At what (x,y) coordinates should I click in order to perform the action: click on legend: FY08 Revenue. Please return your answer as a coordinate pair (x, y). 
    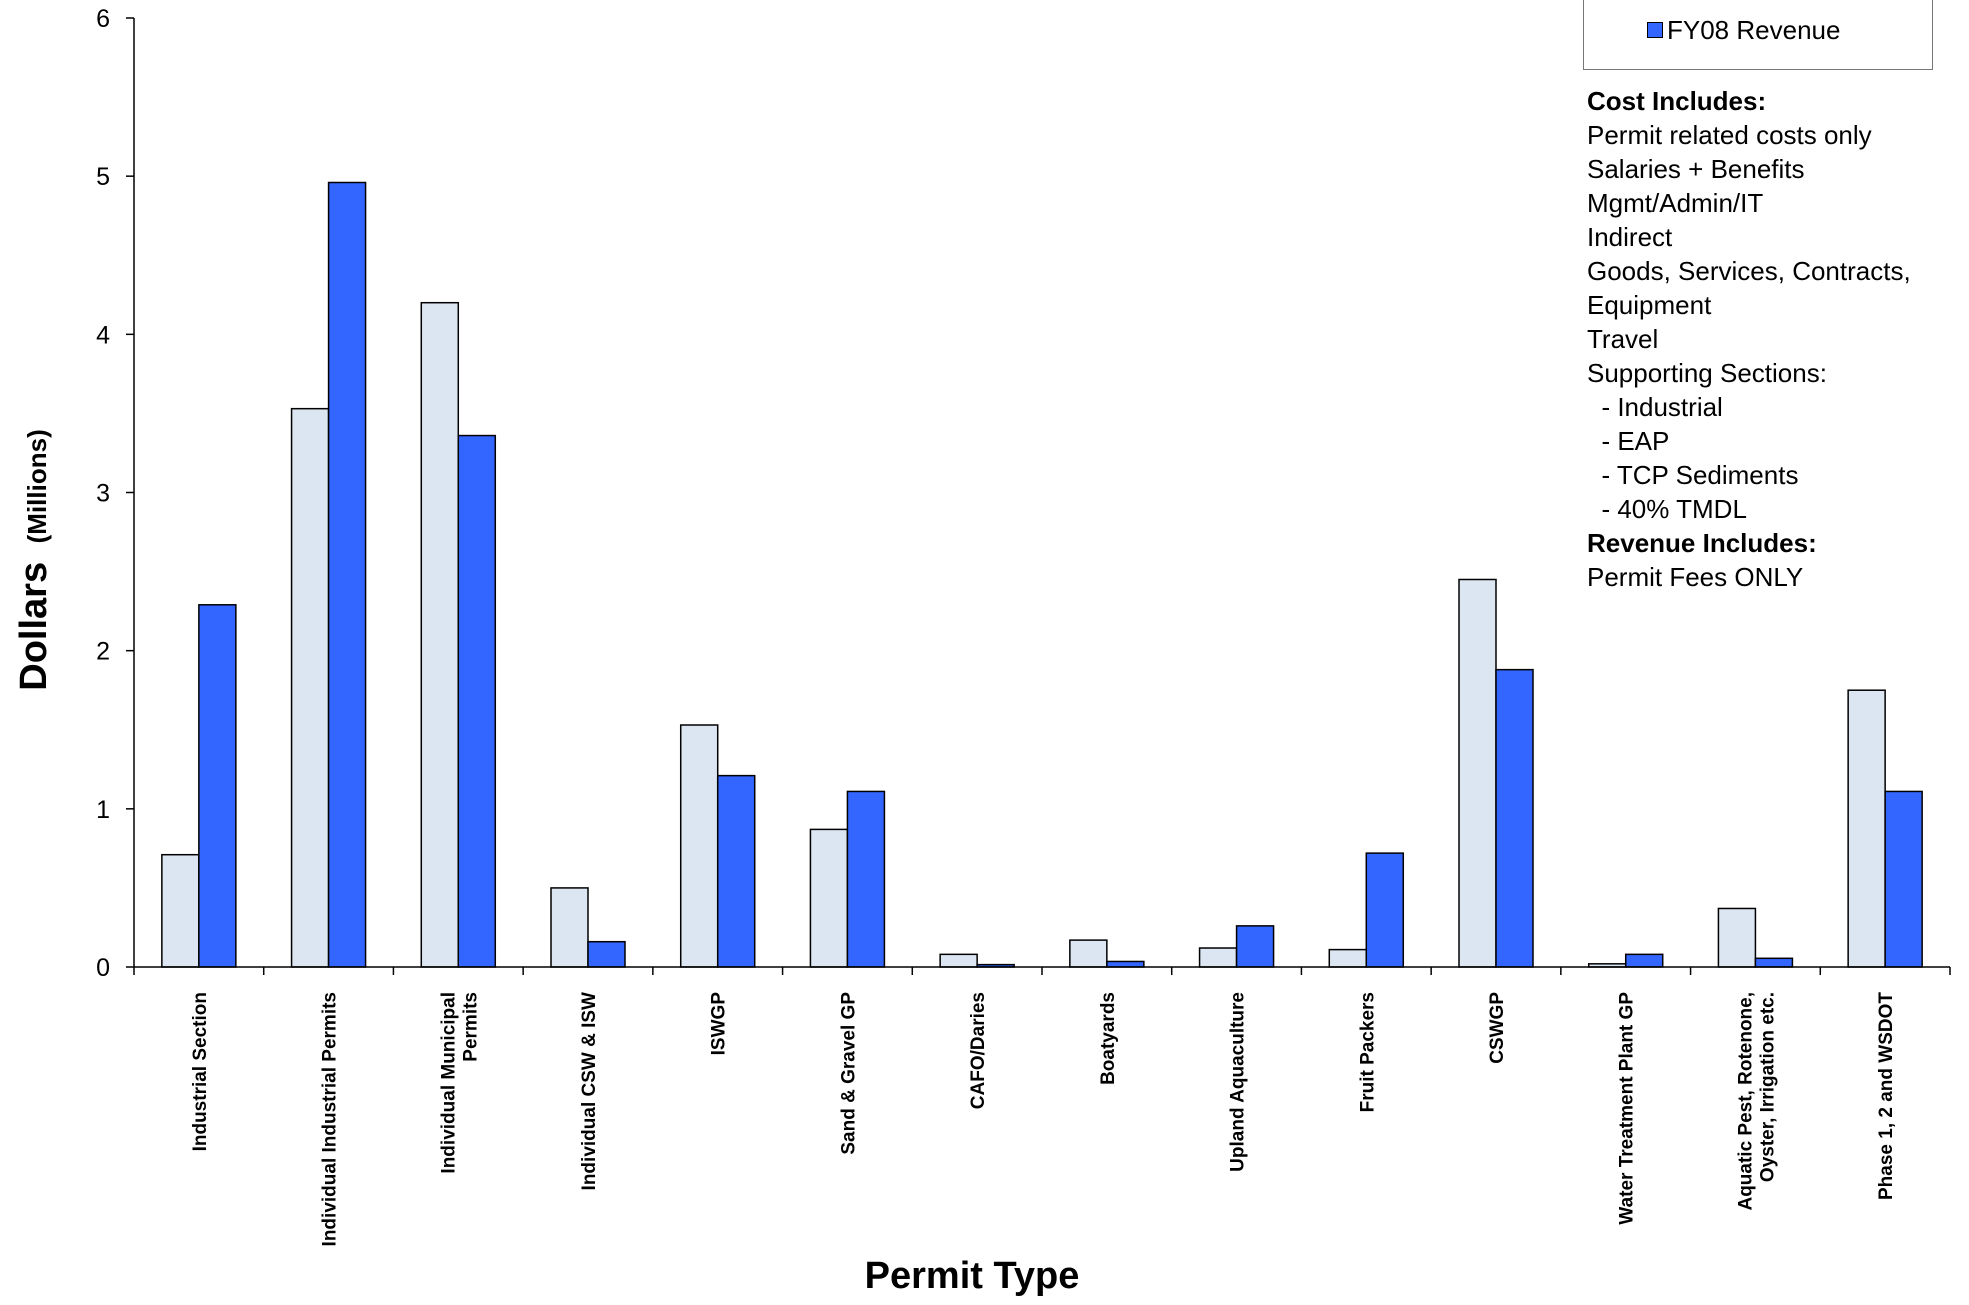
    Looking at the image, I should click on (1758, 35).